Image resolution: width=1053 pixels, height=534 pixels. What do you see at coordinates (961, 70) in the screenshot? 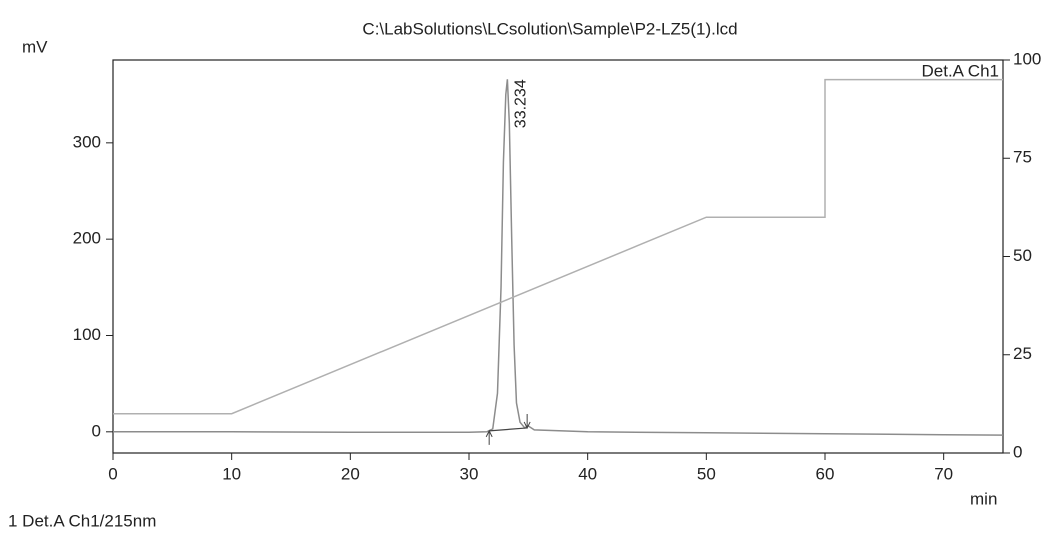
I see `legend-label: Det.A Ch1` at bounding box center [961, 70].